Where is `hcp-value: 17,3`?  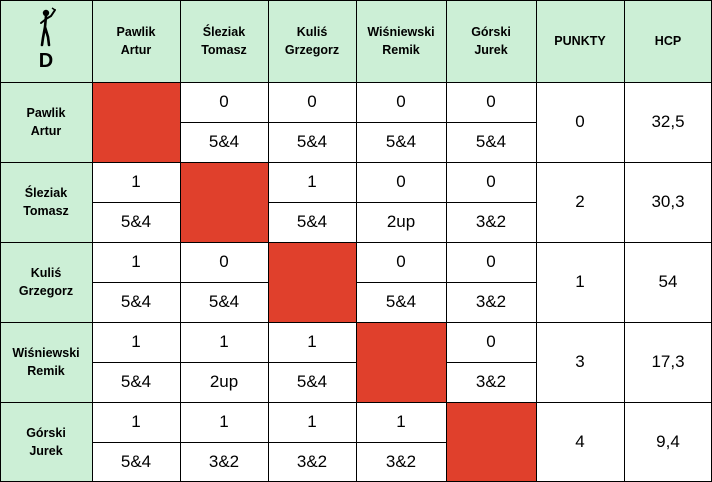
hcp-value: 17,3 is located at coordinates (668, 362).